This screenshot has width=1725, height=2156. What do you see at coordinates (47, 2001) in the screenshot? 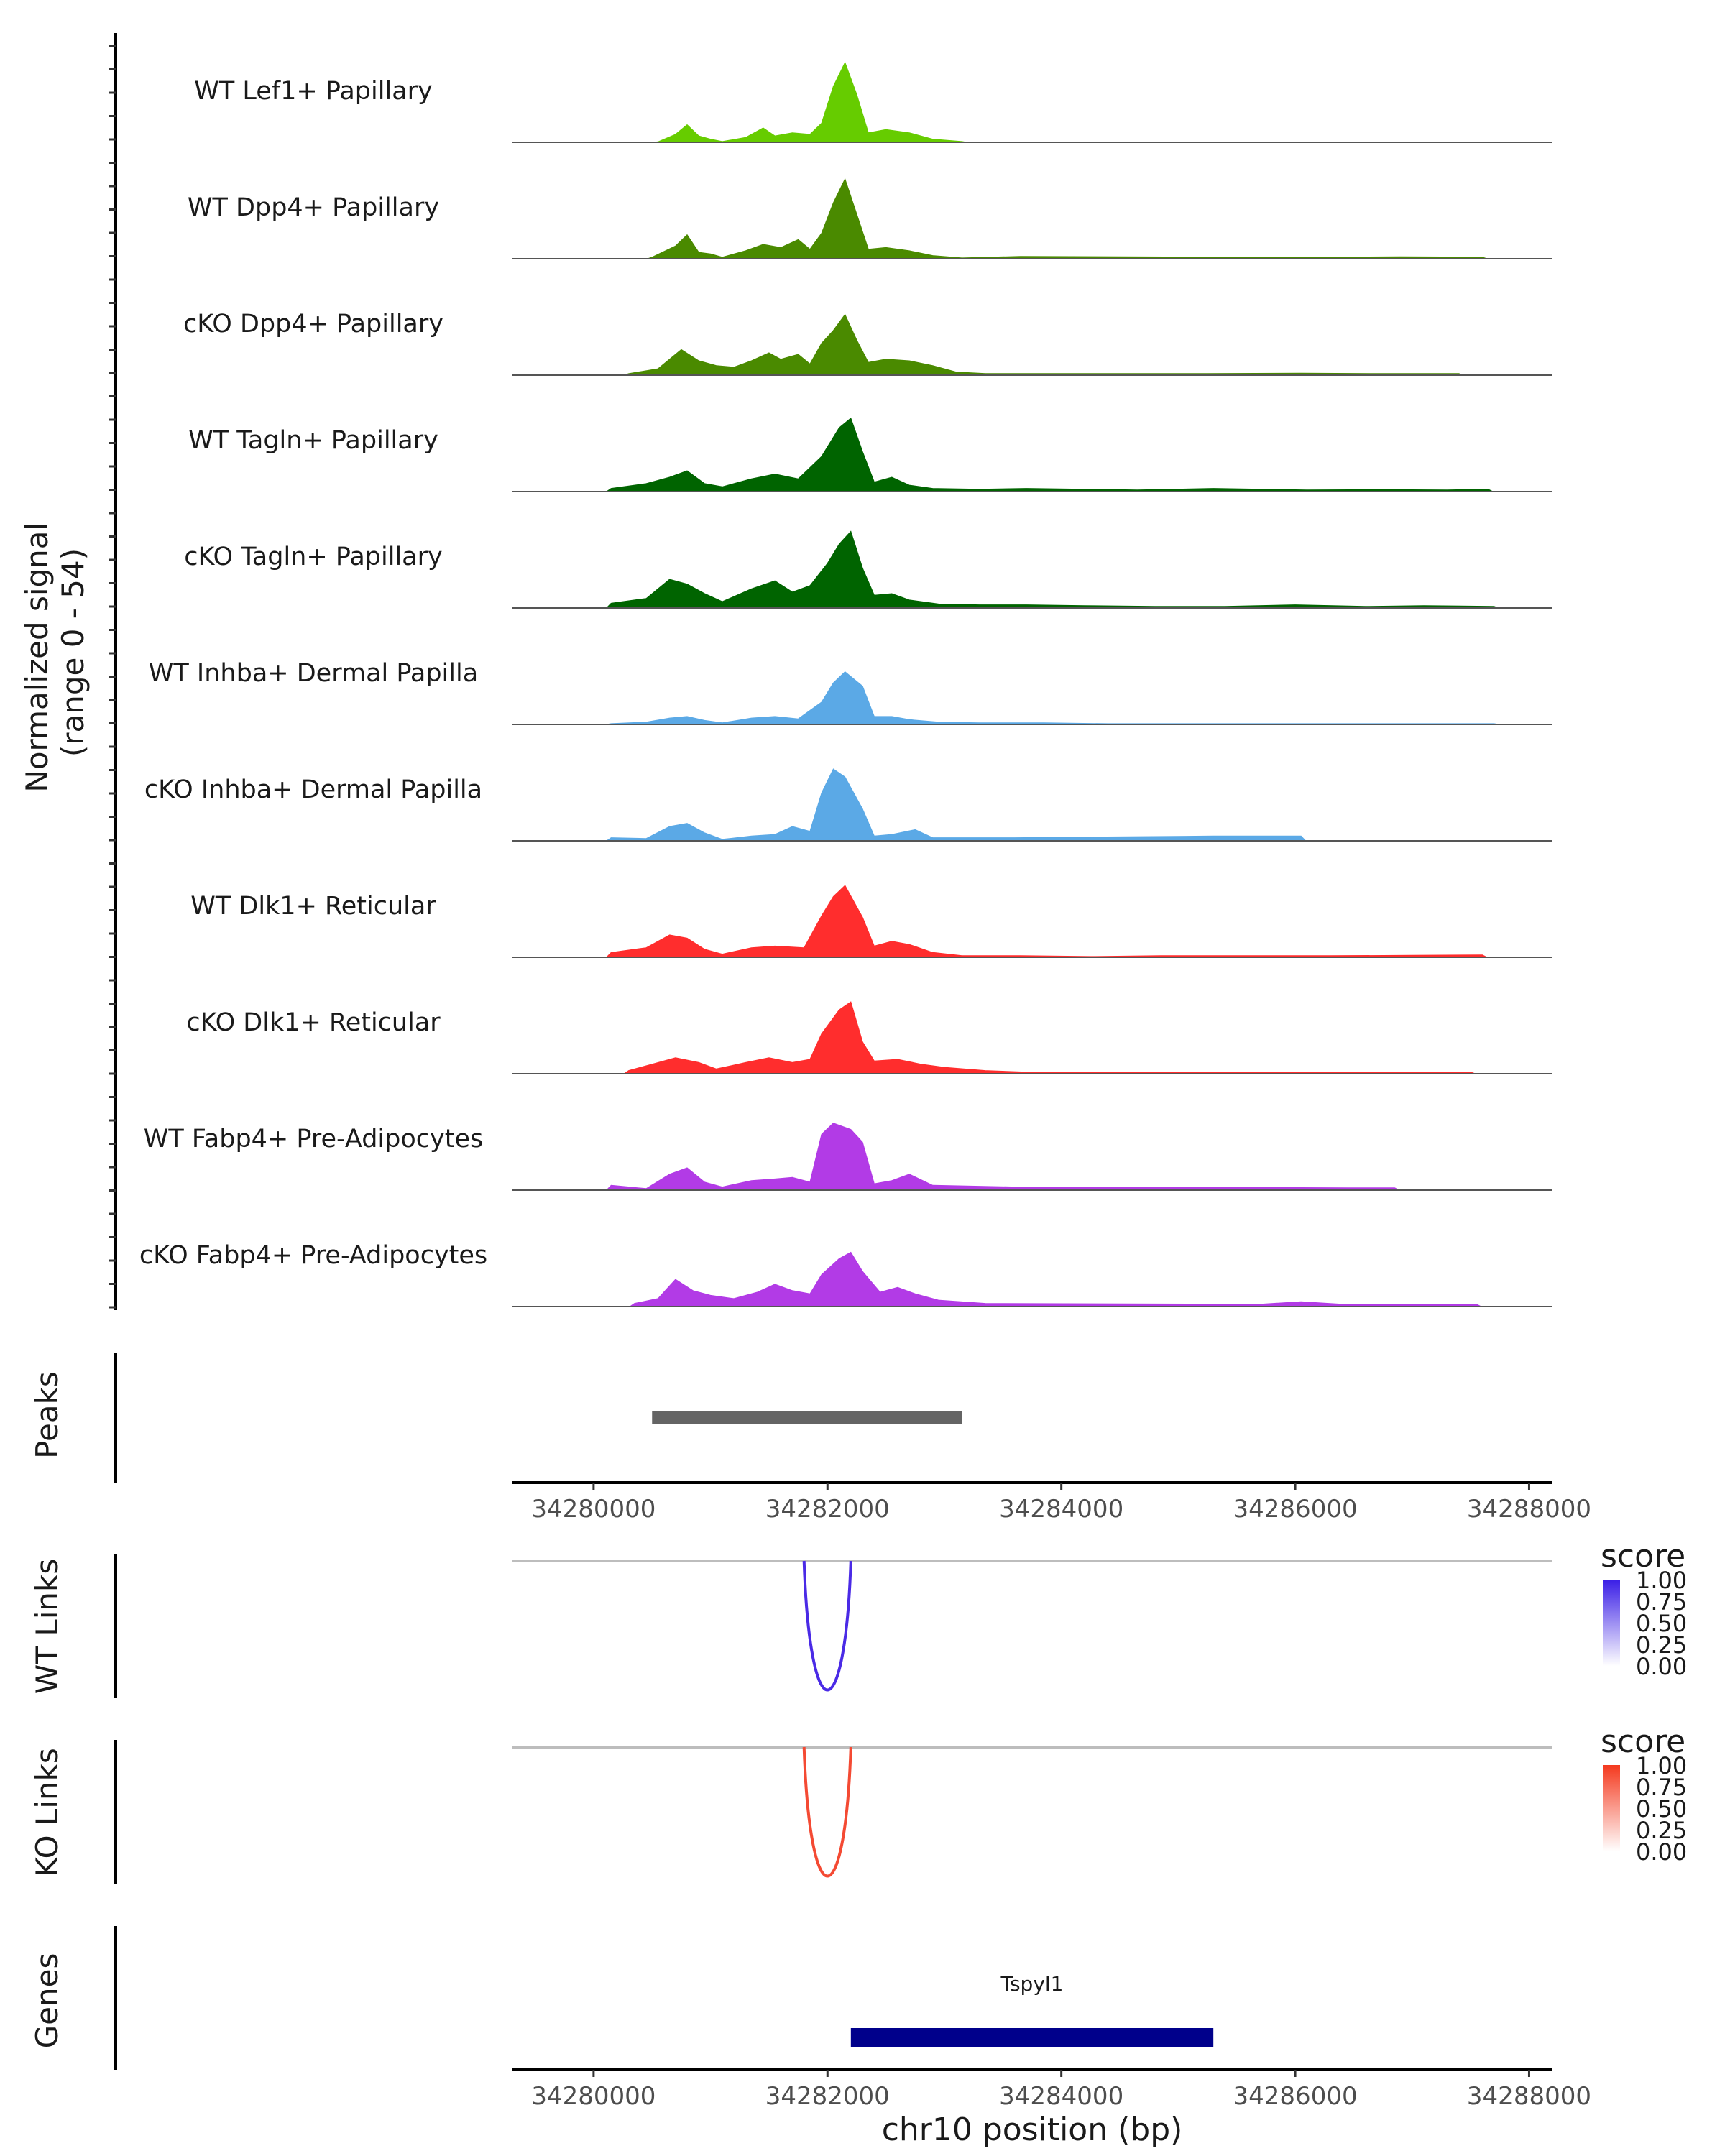
I see `genes-track-label: Genes` at bounding box center [47, 2001].